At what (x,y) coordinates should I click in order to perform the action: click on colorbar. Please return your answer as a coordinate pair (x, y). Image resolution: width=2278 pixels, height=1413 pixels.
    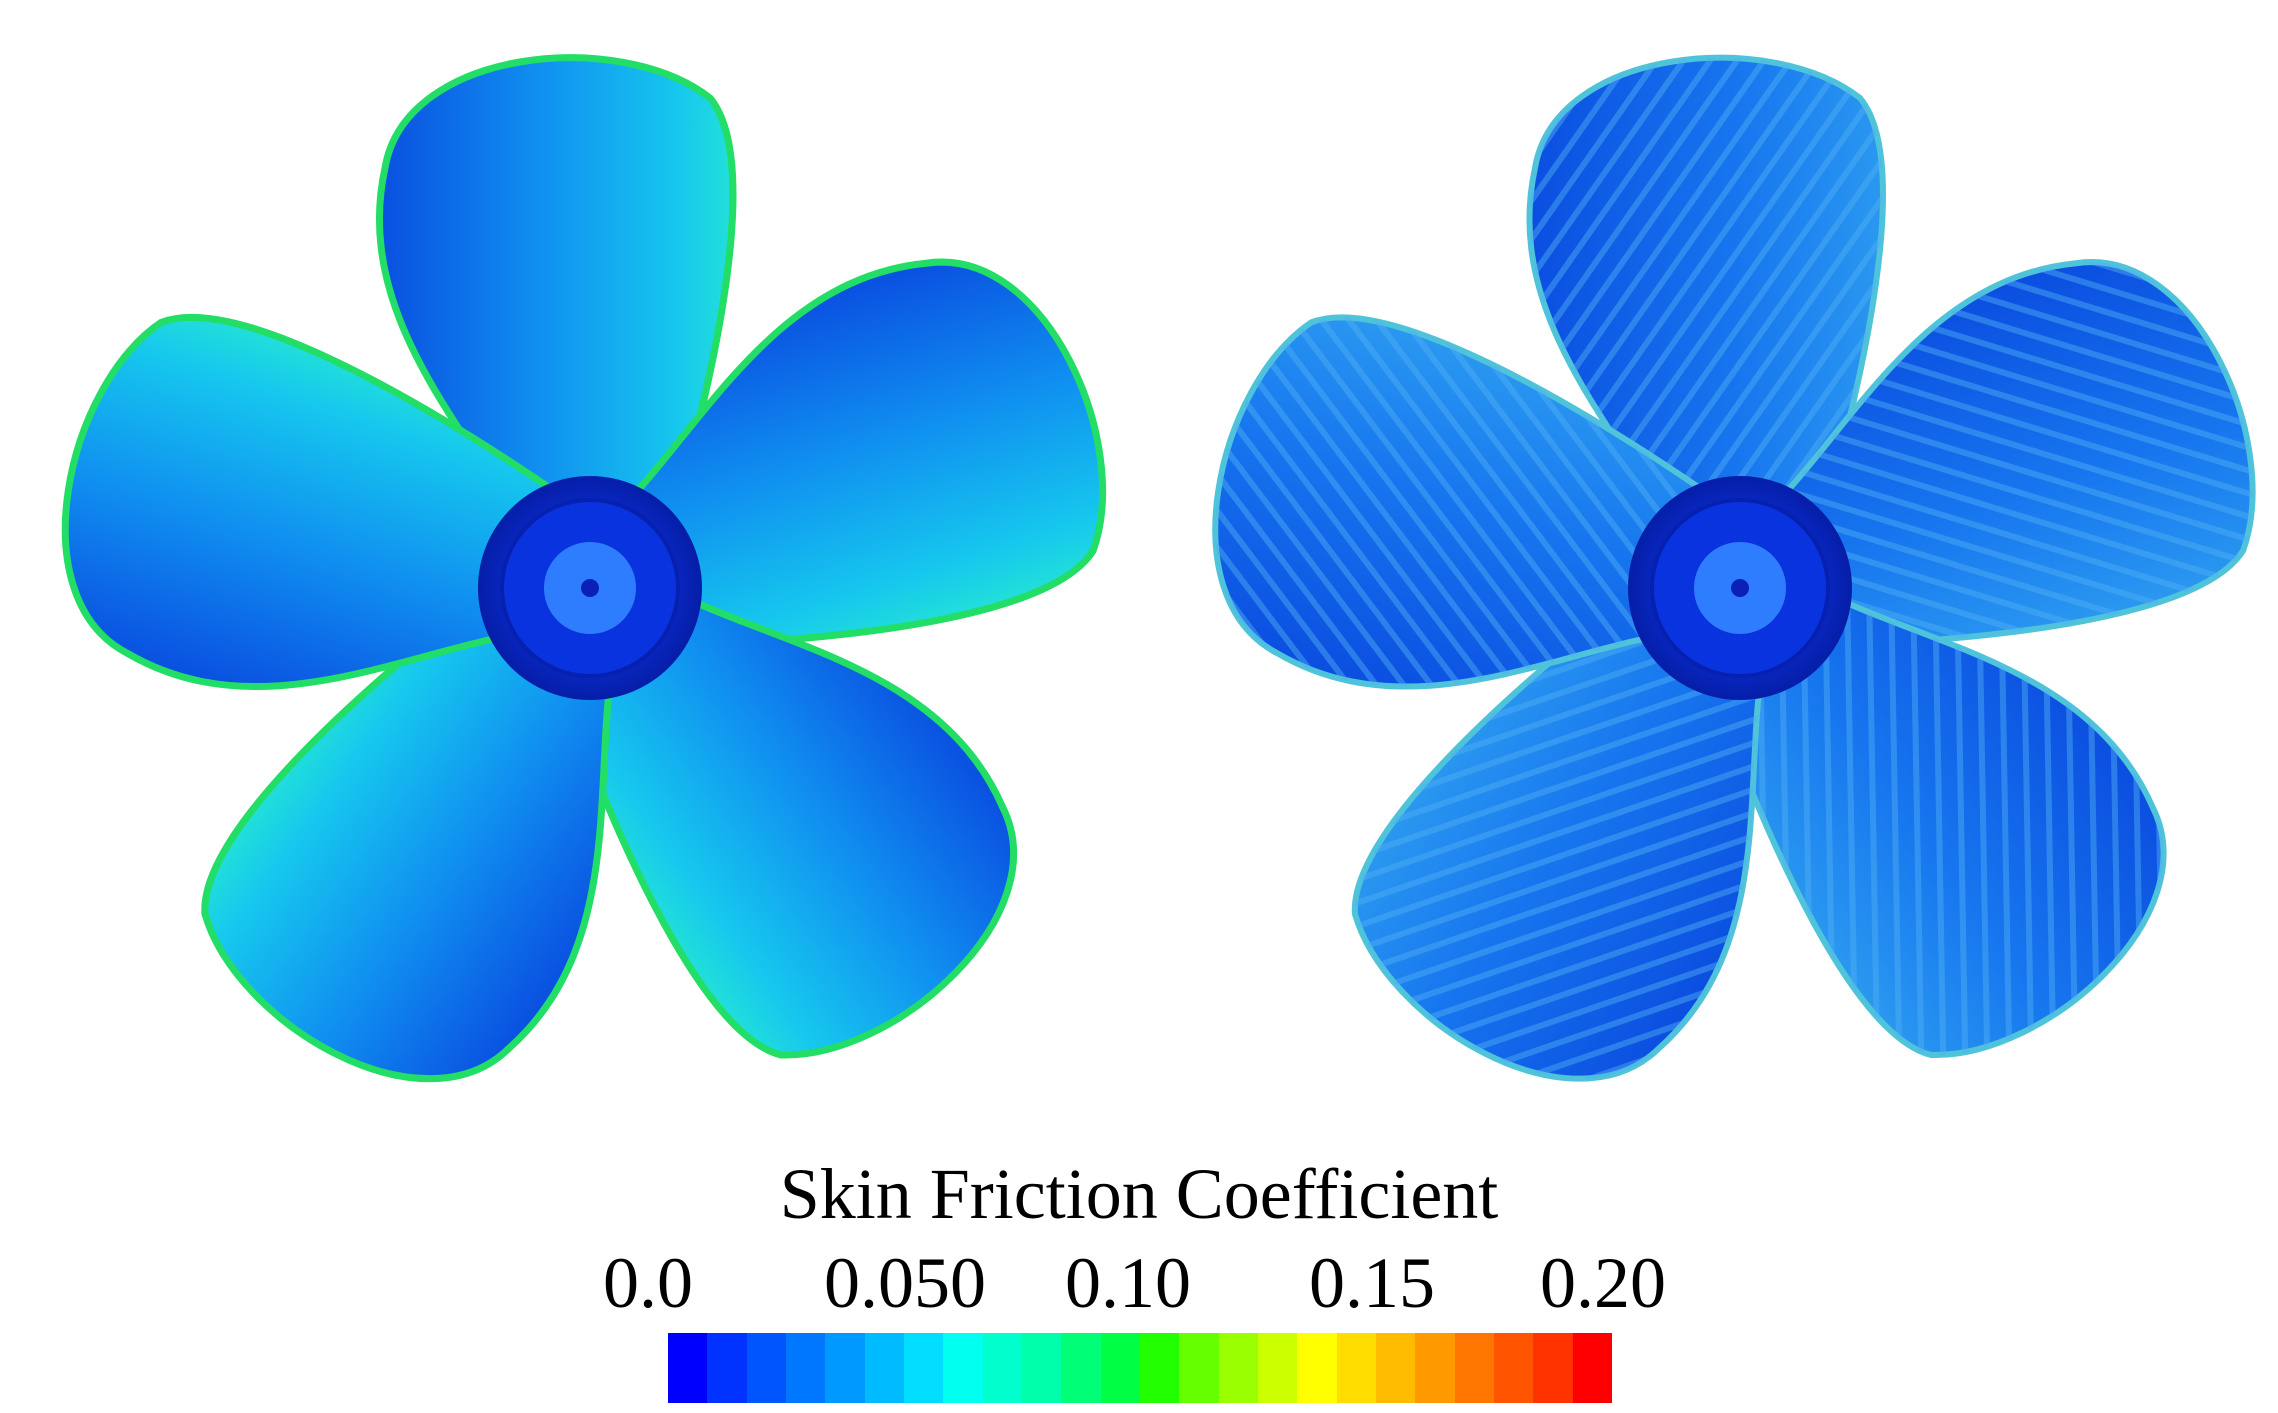
    Looking at the image, I should click on (1140, 1368).